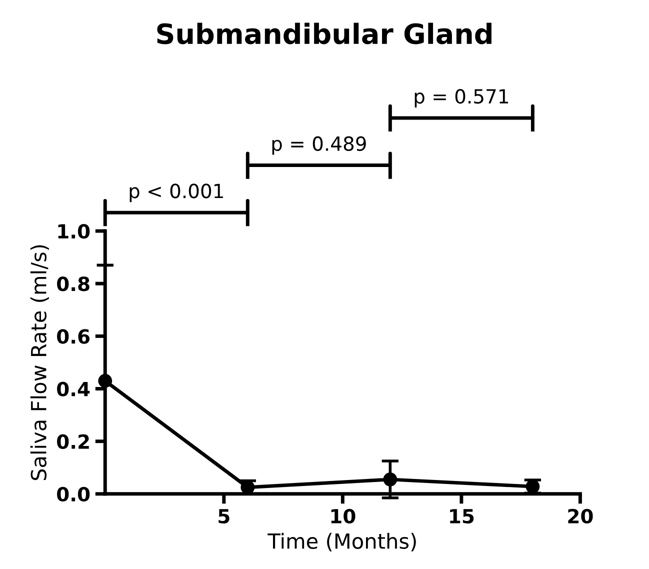 The image size is (649, 569). I want to click on y-tick-label: 0.6, so click(73, 336).